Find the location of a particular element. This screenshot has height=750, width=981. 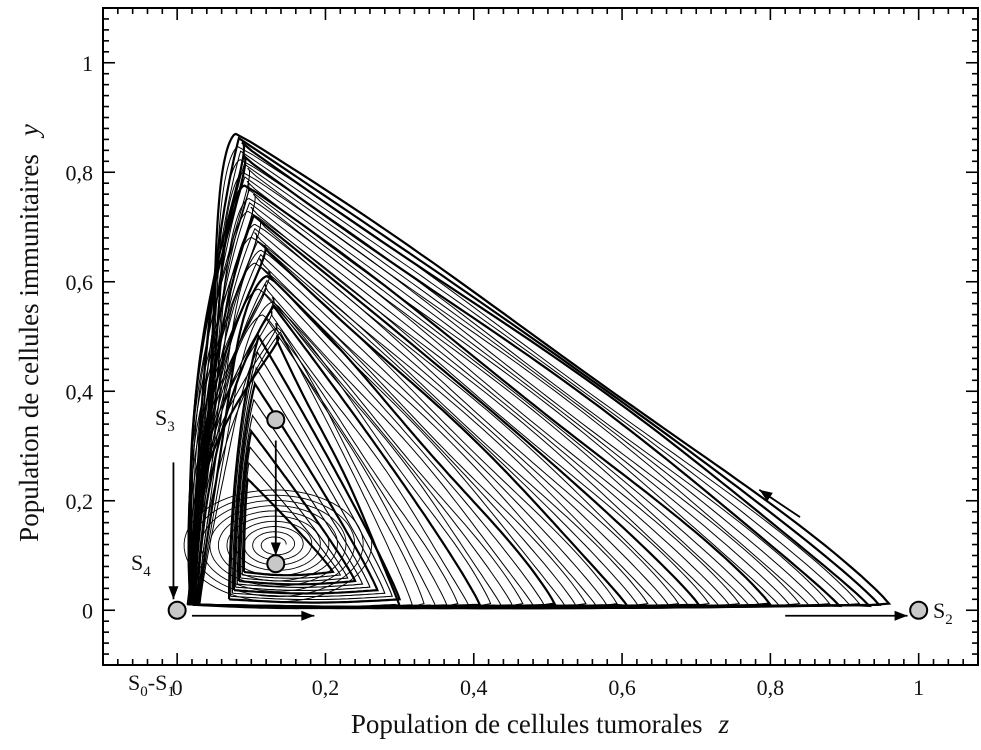

y-tick-label: 0,8 is located at coordinates (80, 172).